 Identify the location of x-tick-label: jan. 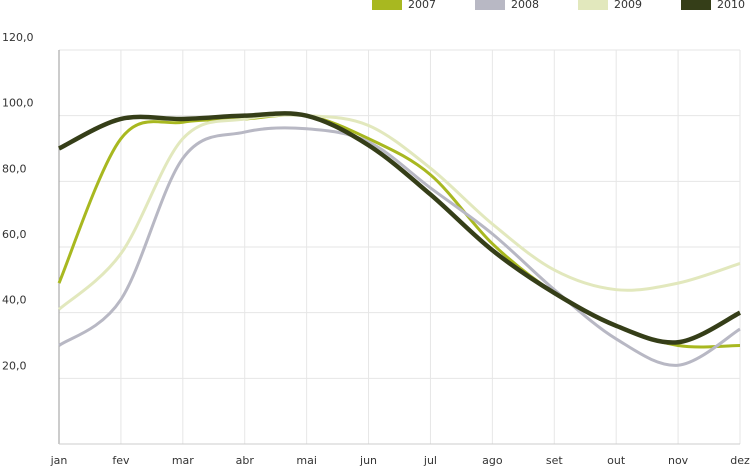
(59, 460).